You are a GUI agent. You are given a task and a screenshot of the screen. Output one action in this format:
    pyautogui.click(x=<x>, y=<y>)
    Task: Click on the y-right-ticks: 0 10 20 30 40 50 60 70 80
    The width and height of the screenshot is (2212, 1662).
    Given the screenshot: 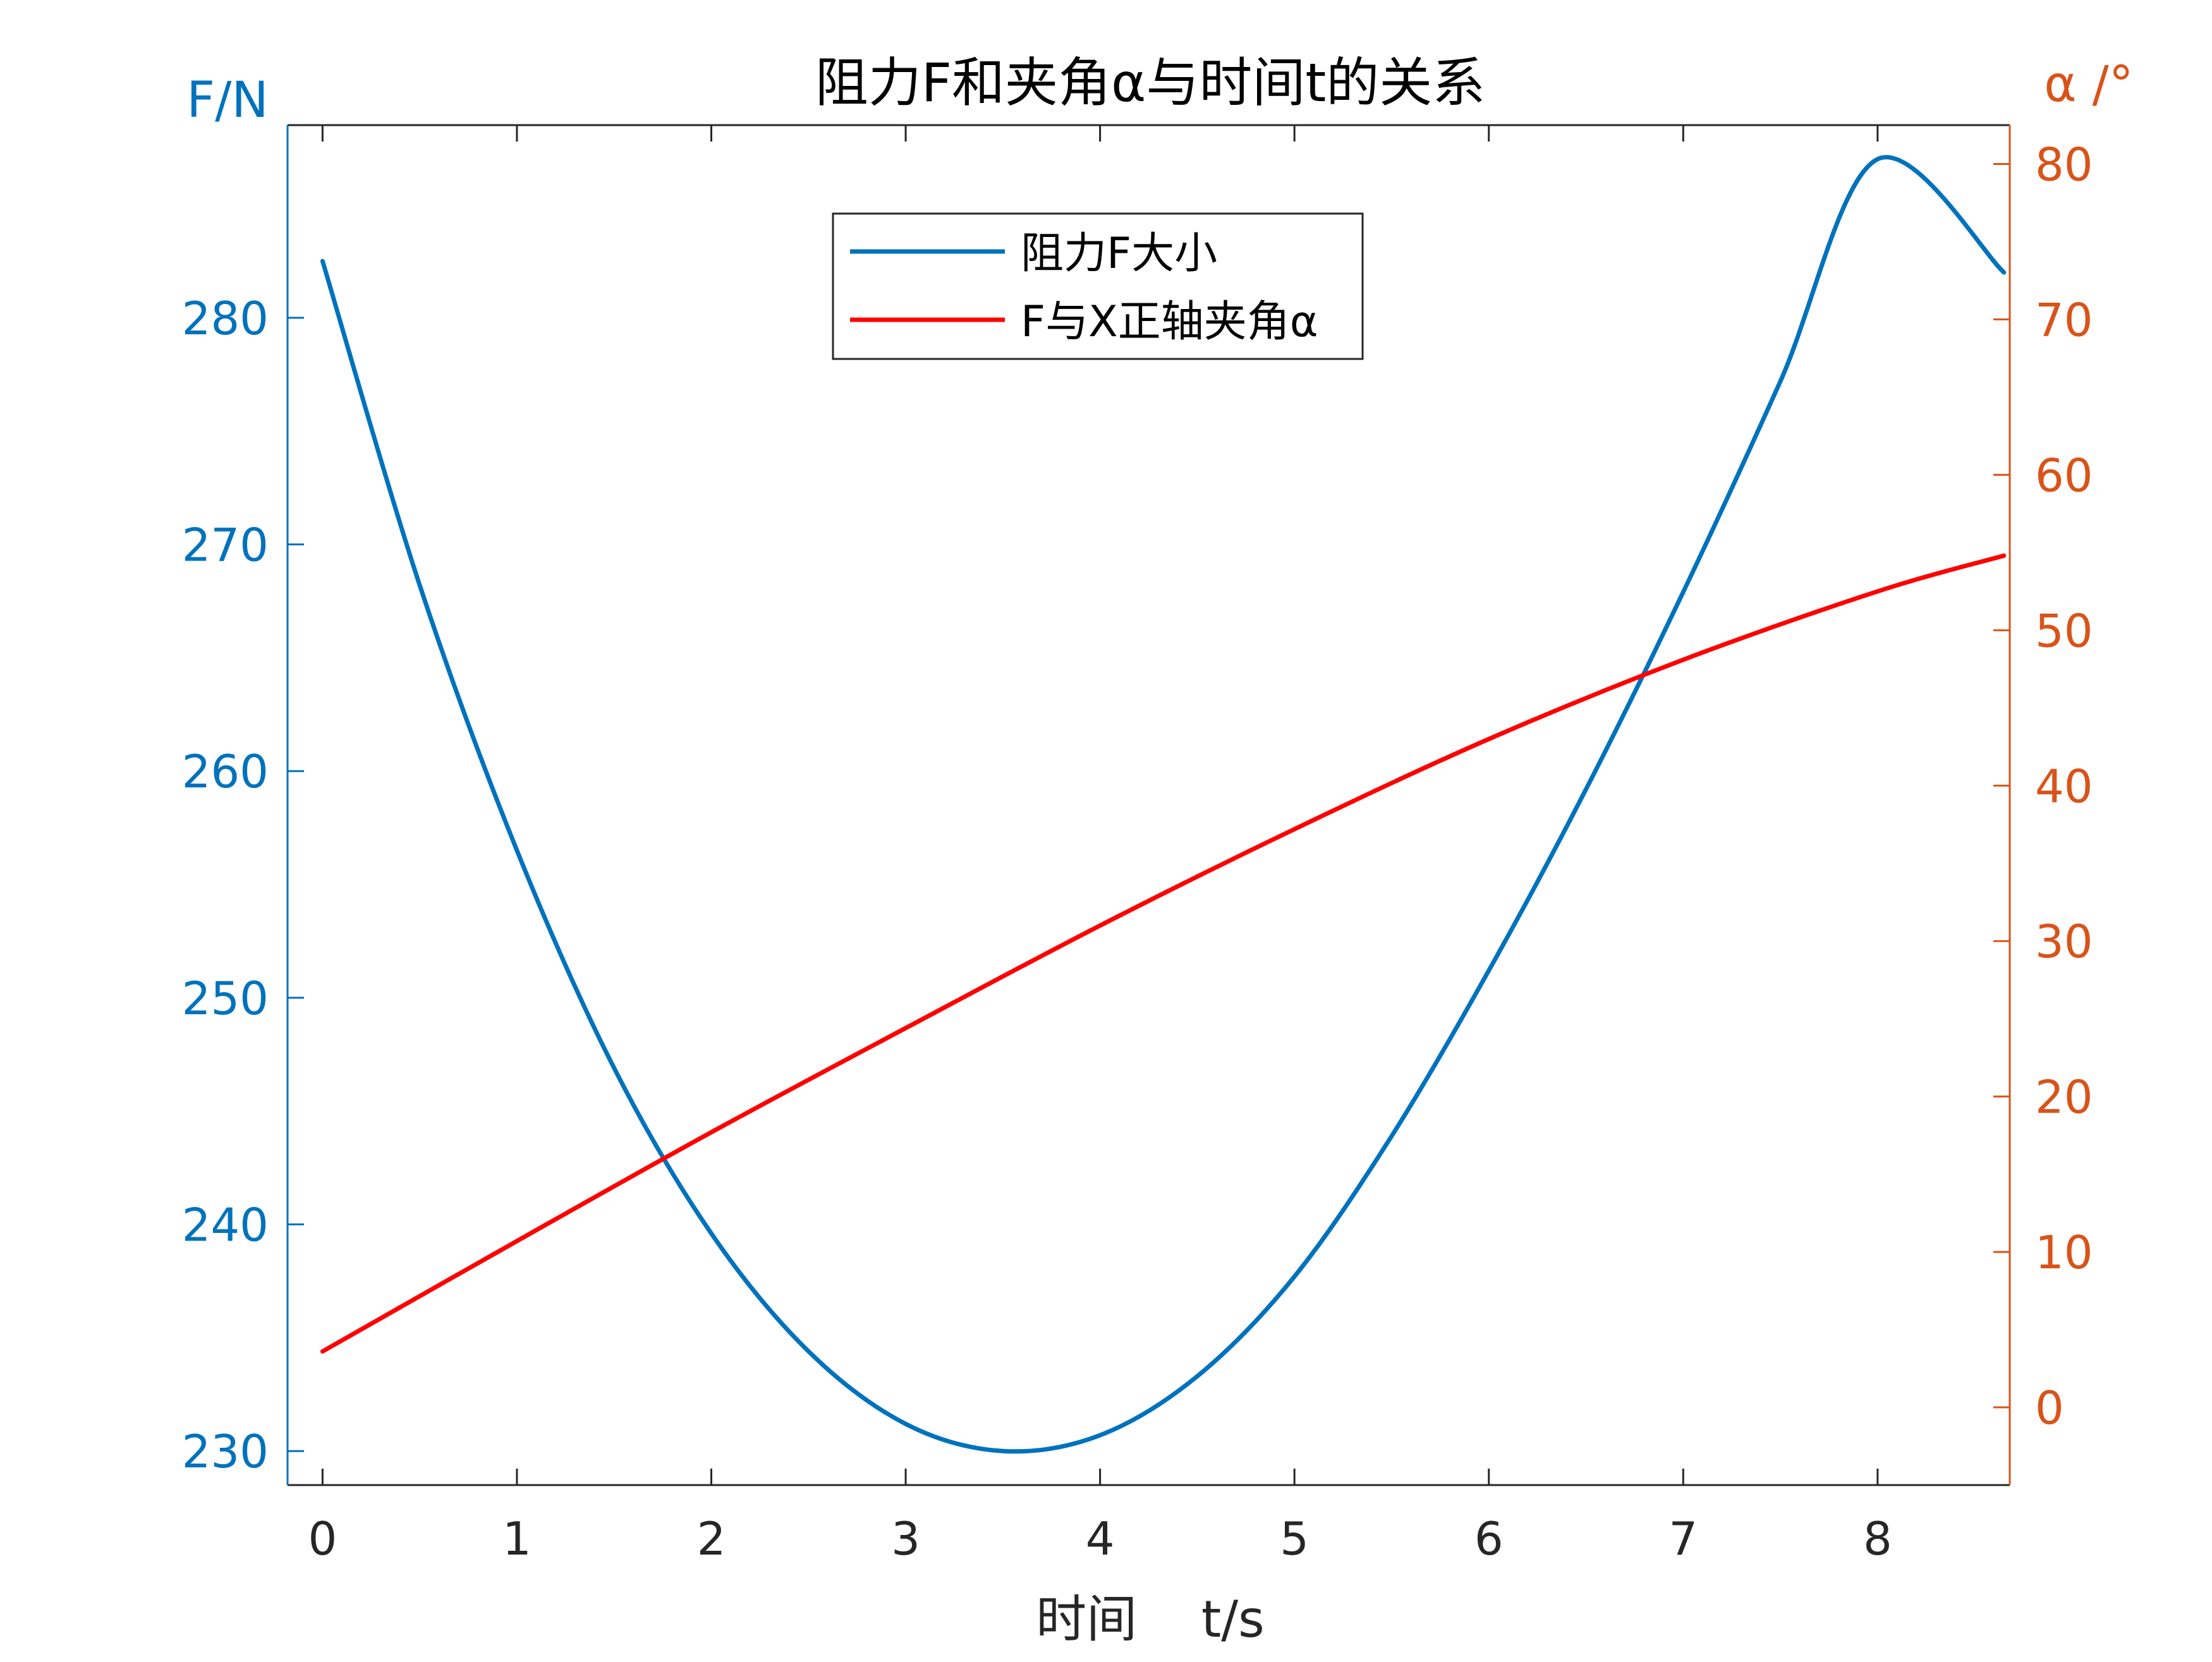 What is the action you would take?
    pyautogui.click(x=2043, y=786)
    